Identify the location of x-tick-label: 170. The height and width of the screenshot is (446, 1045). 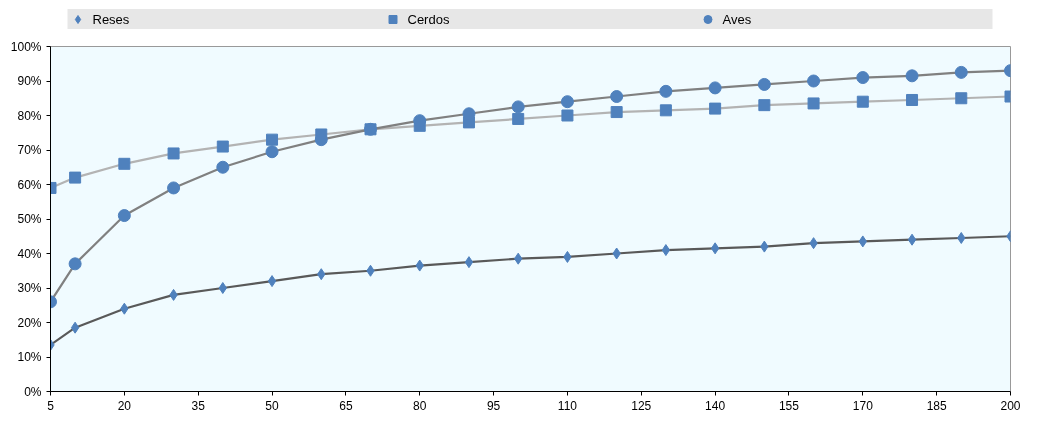
(863, 405).